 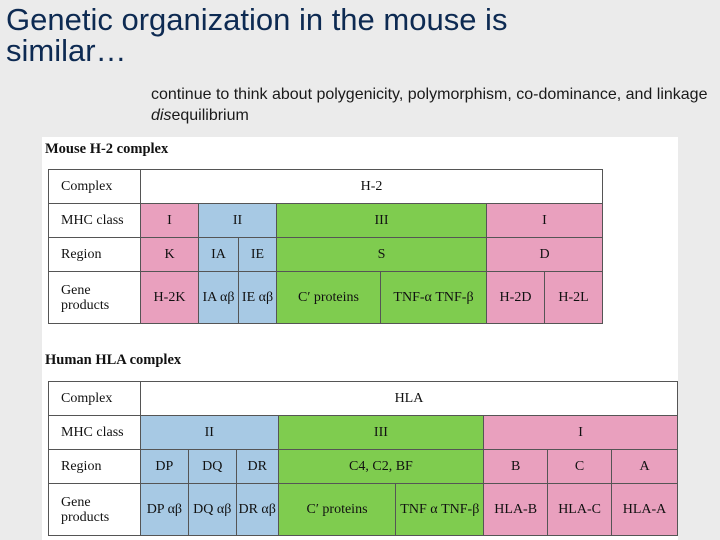 I want to click on region-cell: IE, so click(x=257, y=254).